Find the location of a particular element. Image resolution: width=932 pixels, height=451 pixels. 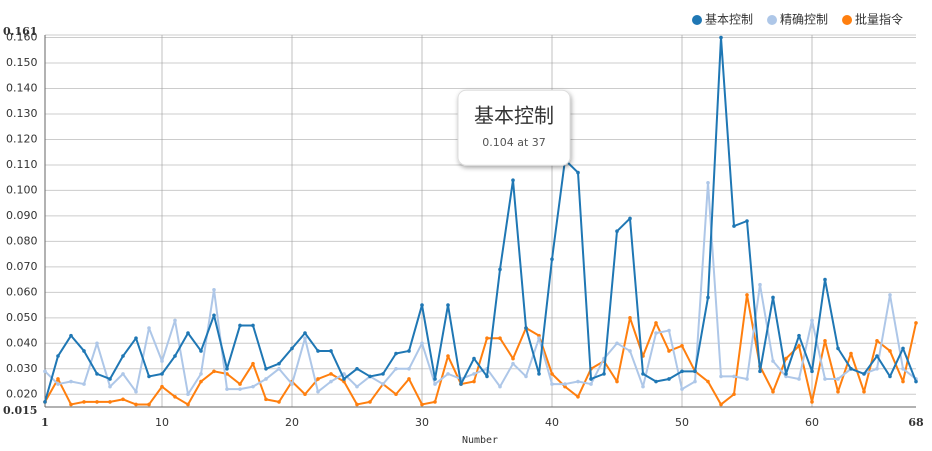

x-tick-label: 40 is located at coordinates (552, 422).